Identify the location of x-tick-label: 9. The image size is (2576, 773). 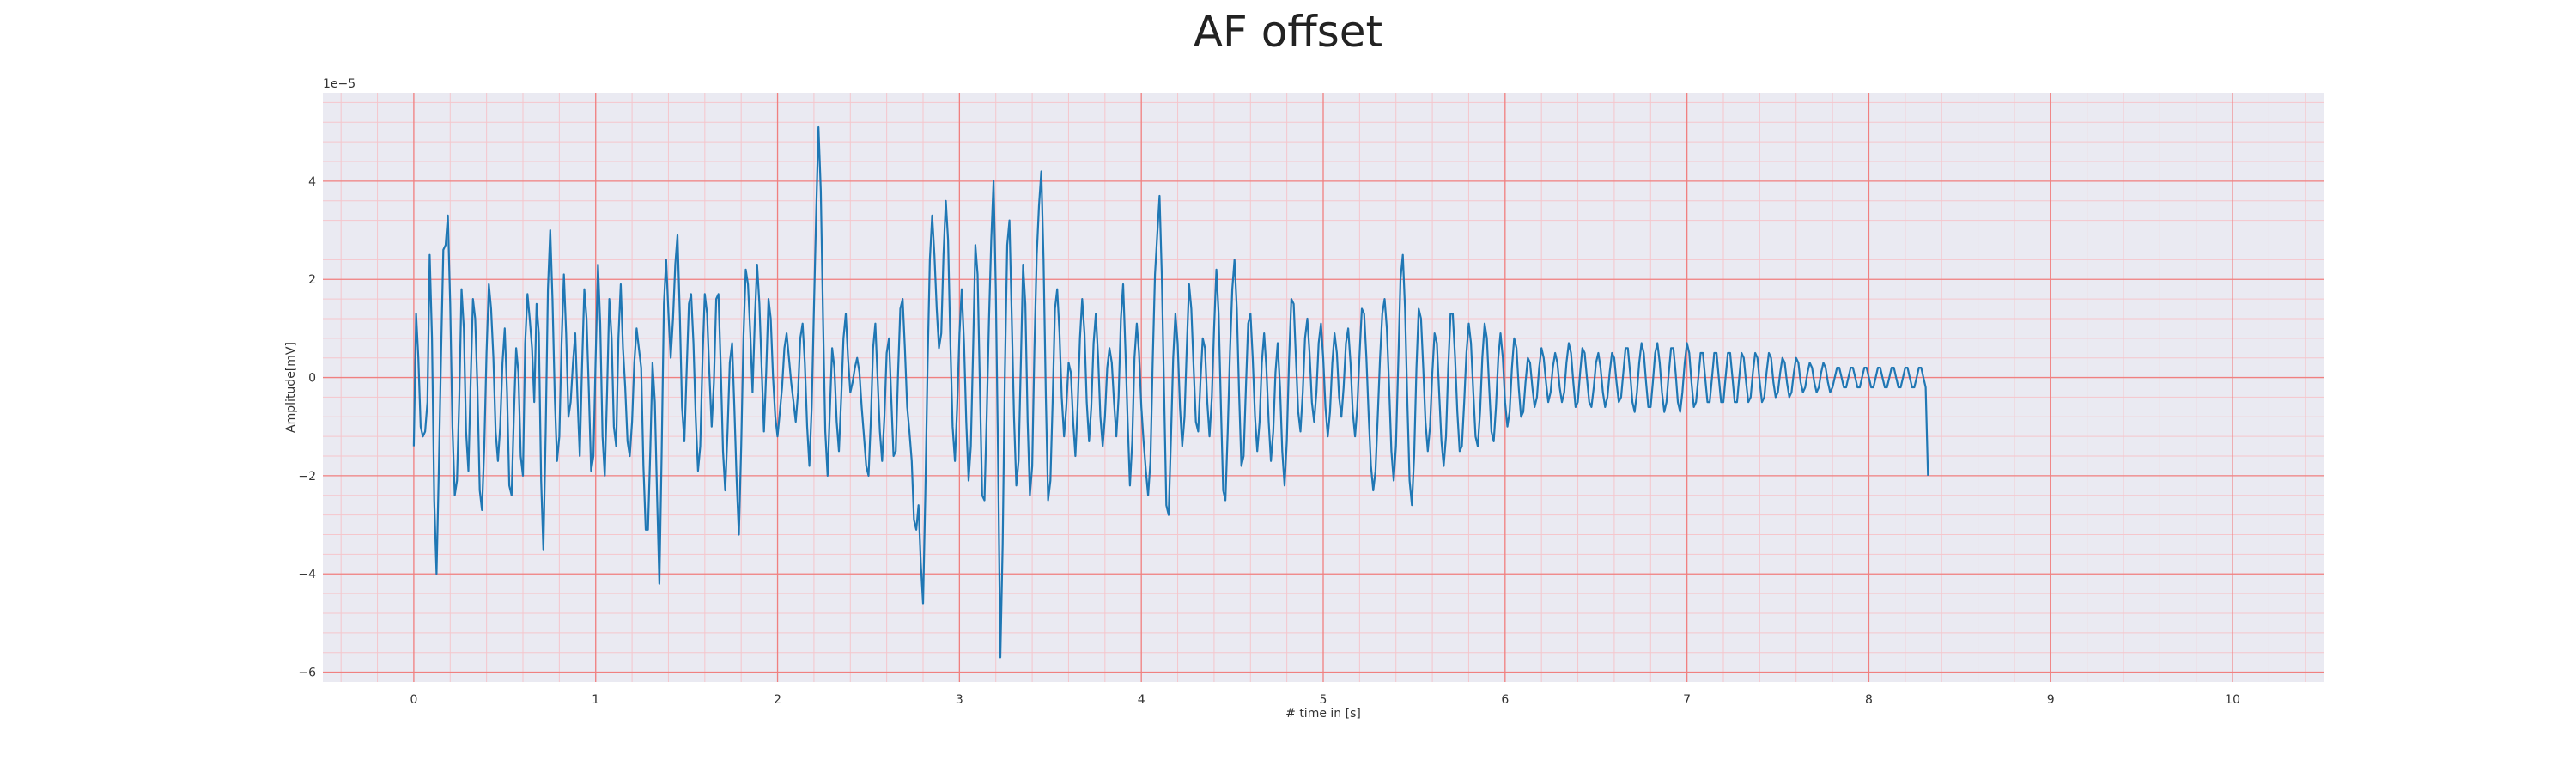
(2051, 700).